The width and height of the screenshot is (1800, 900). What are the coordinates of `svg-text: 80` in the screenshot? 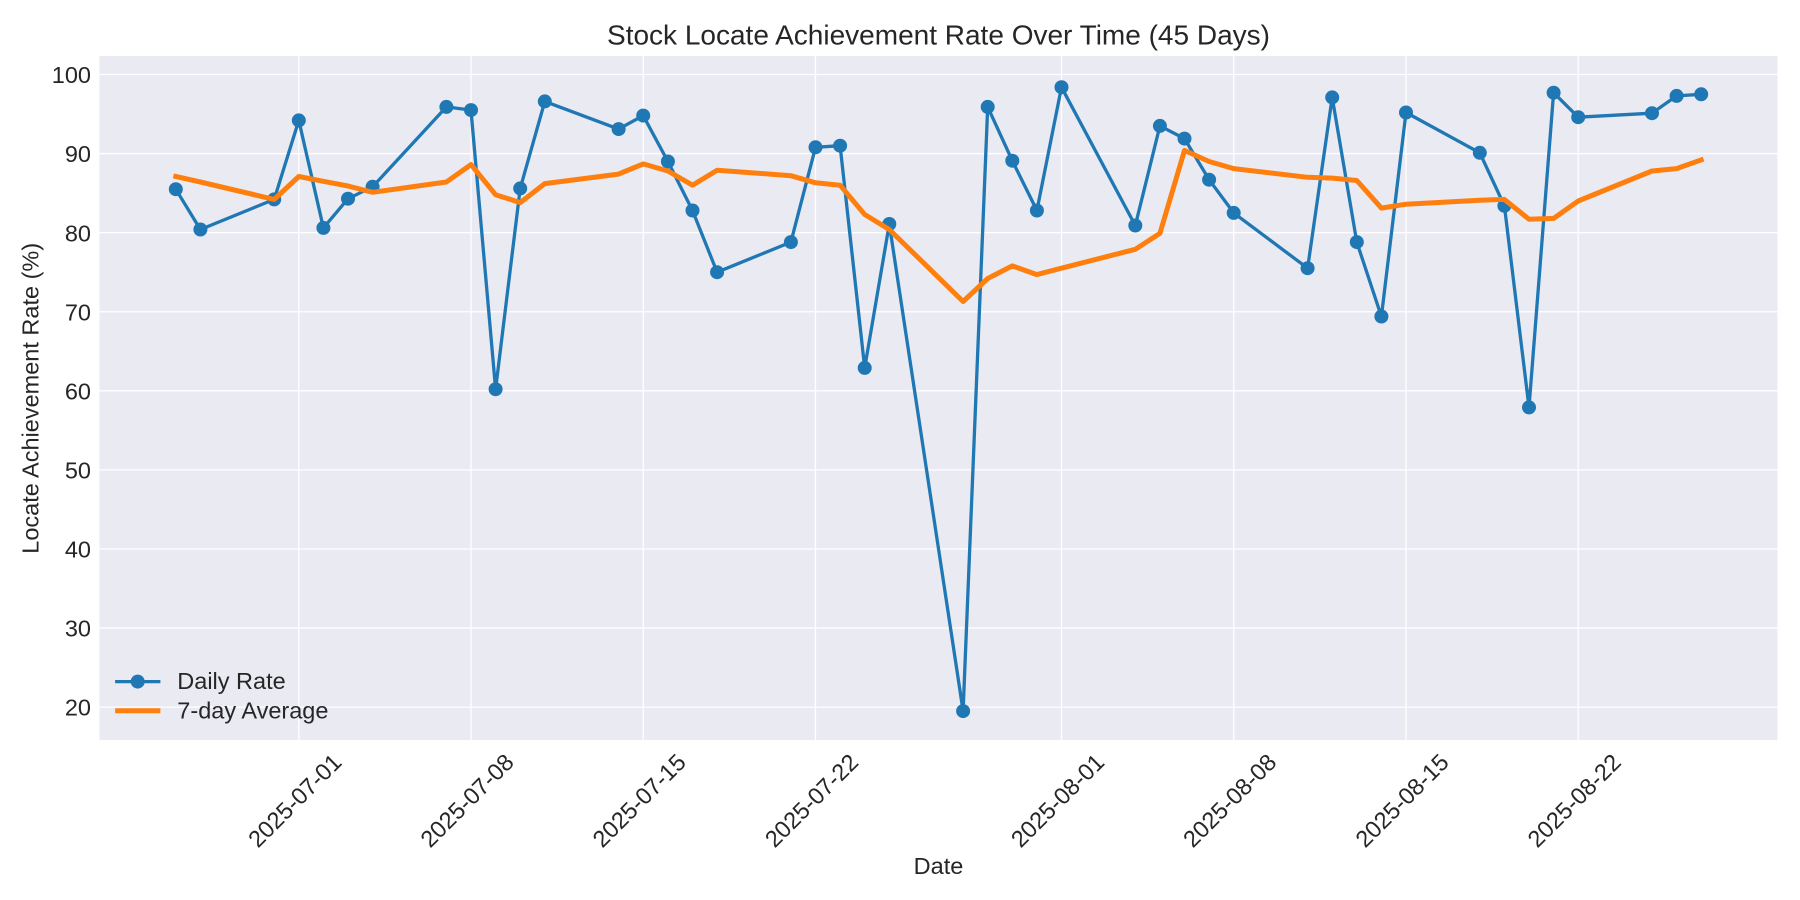 It's located at (78, 233).